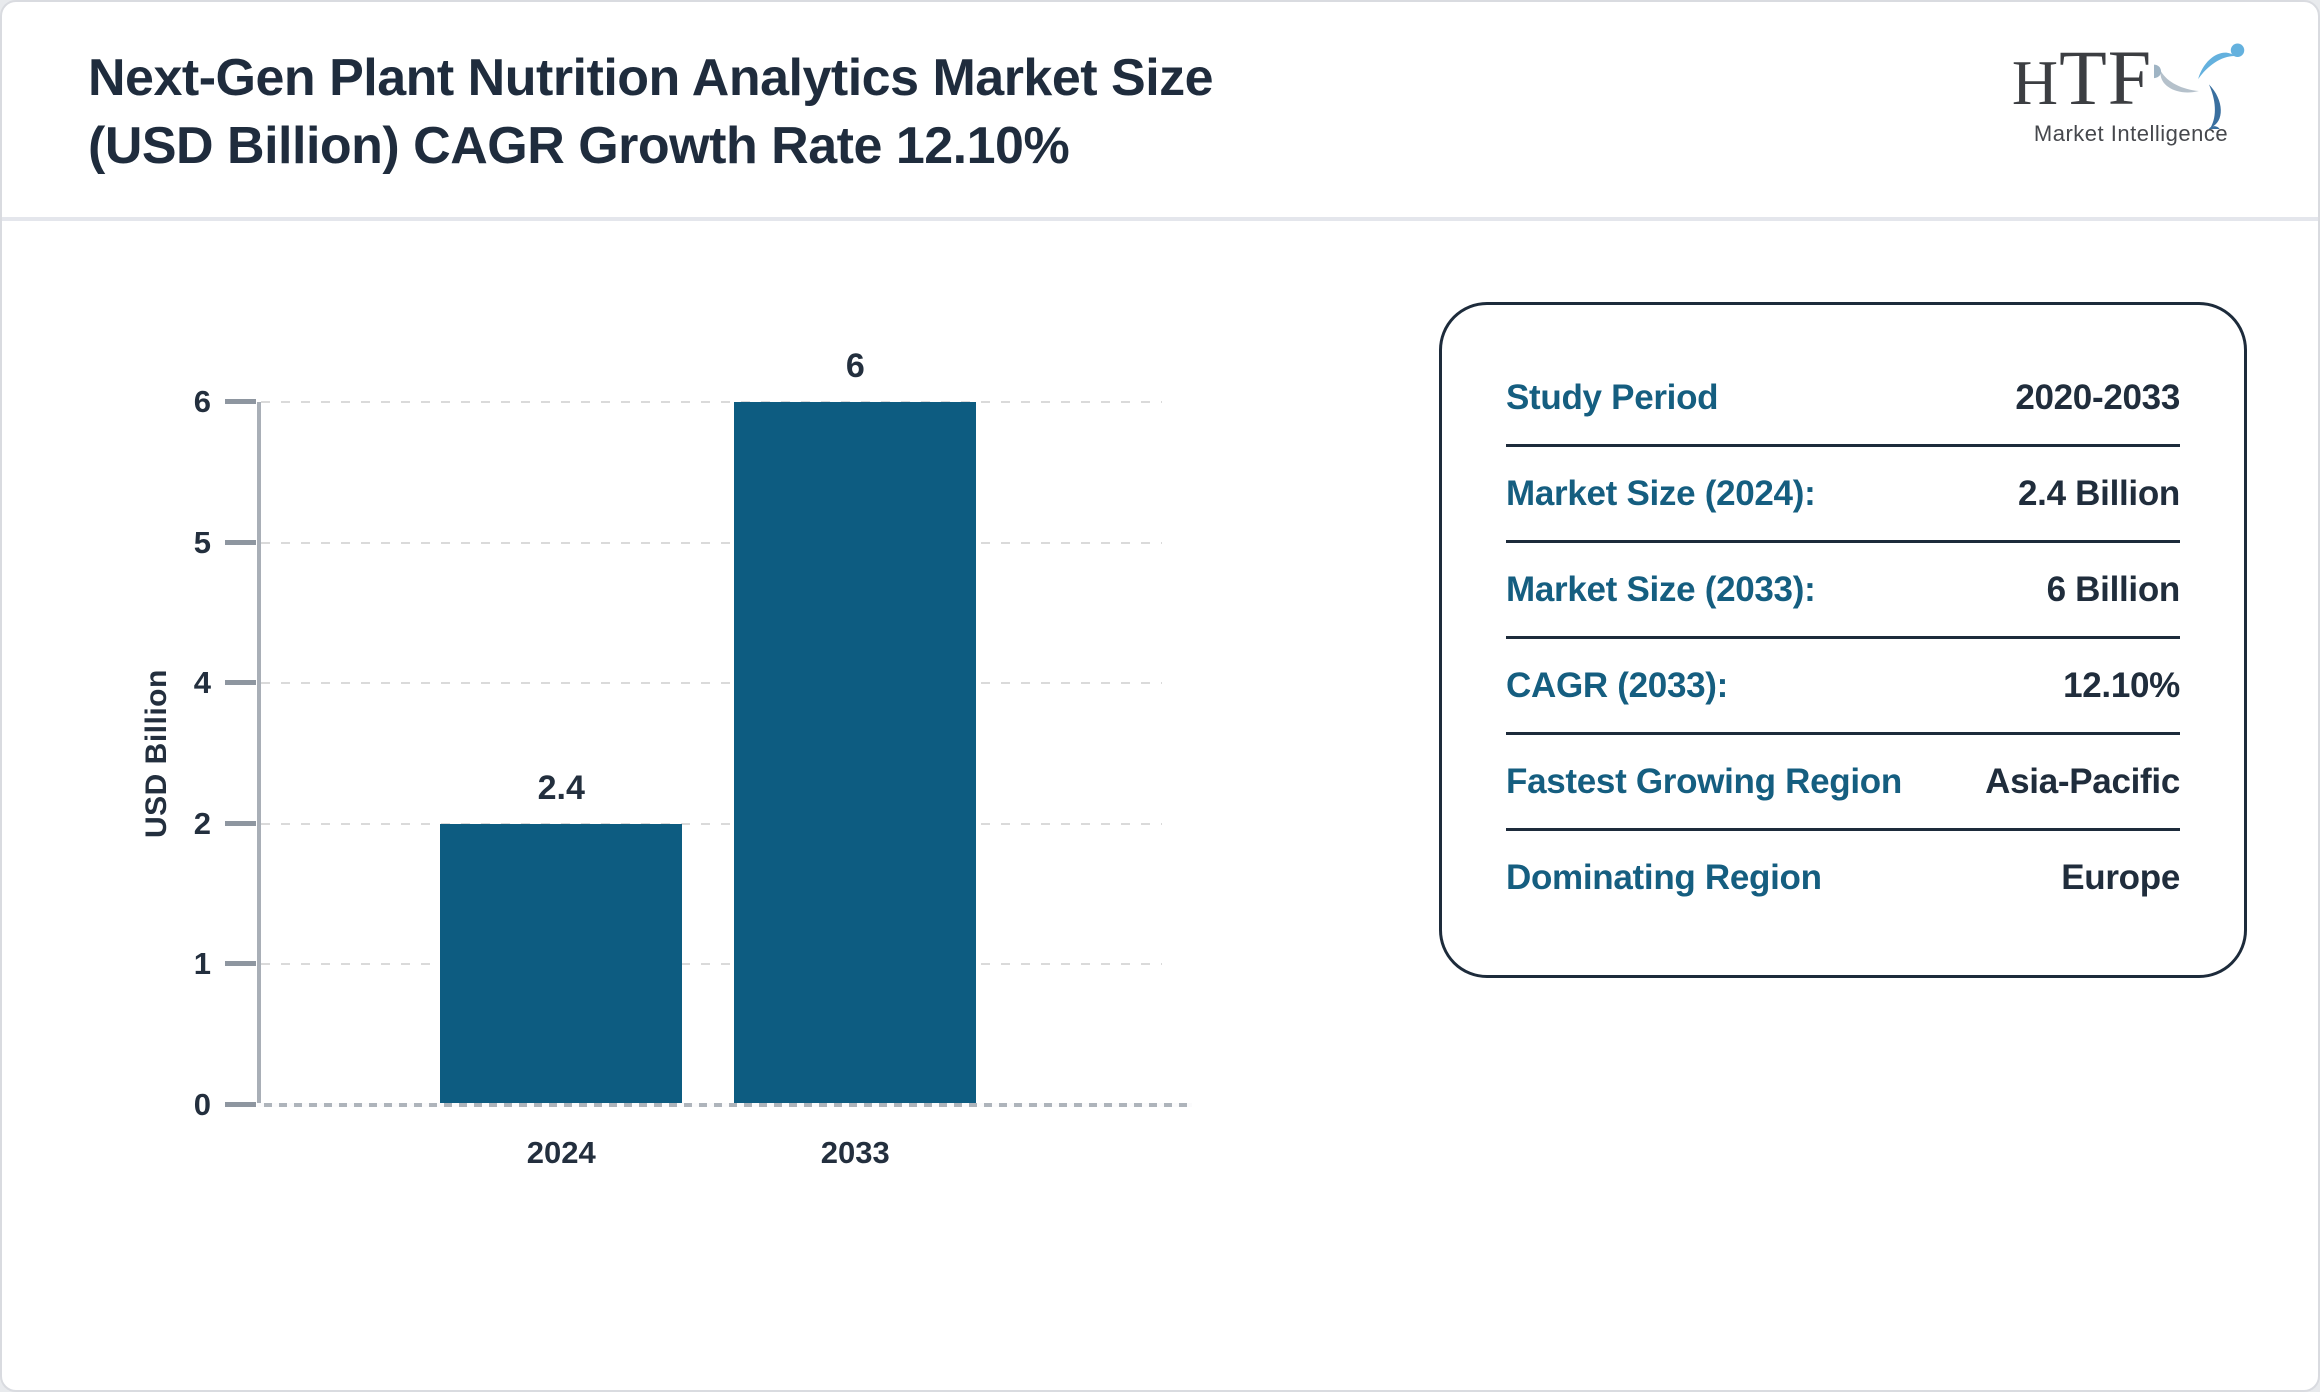  I want to click on bar-2033-rect, so click(855, 753).